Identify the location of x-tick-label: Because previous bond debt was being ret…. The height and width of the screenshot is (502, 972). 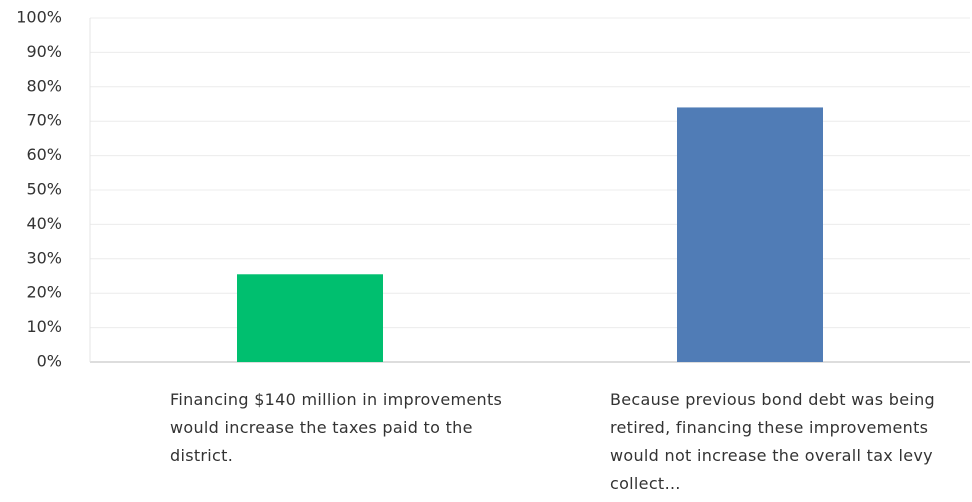
(773, 441).